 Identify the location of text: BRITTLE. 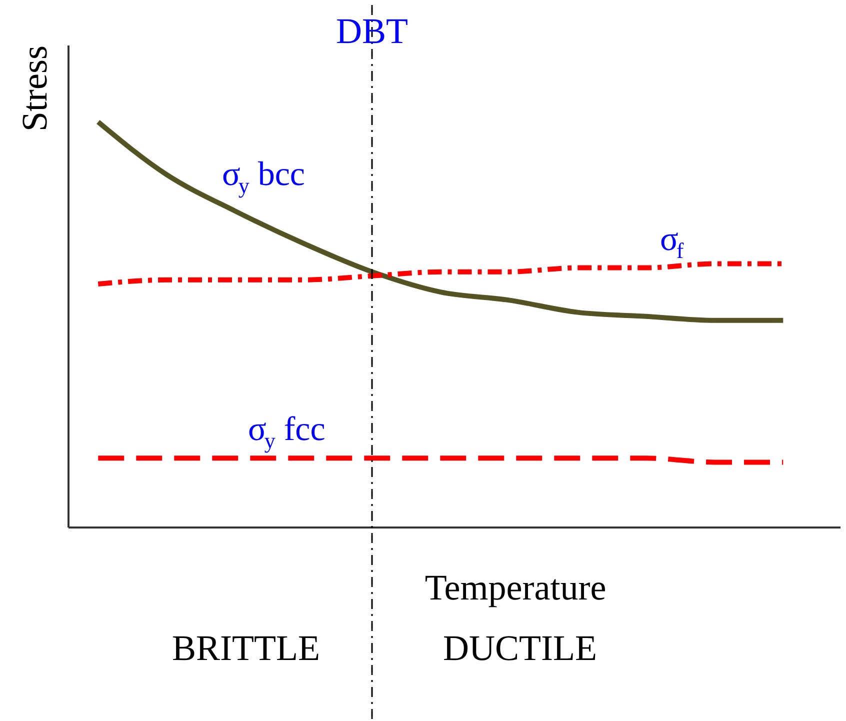
(246, 648).